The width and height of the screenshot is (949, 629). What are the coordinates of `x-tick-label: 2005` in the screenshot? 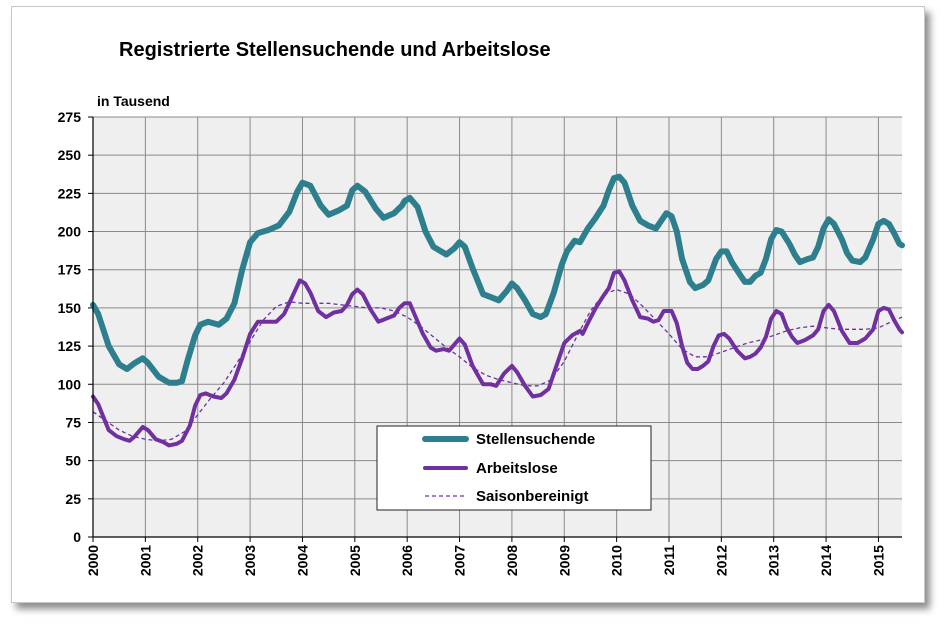 It's located at (355, 560).